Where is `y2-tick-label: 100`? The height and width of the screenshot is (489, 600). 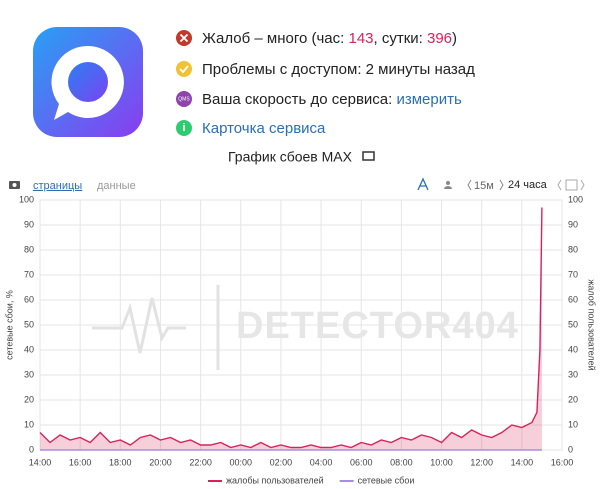 y2-tick-label: 100 is located at coordinates (575, 199).